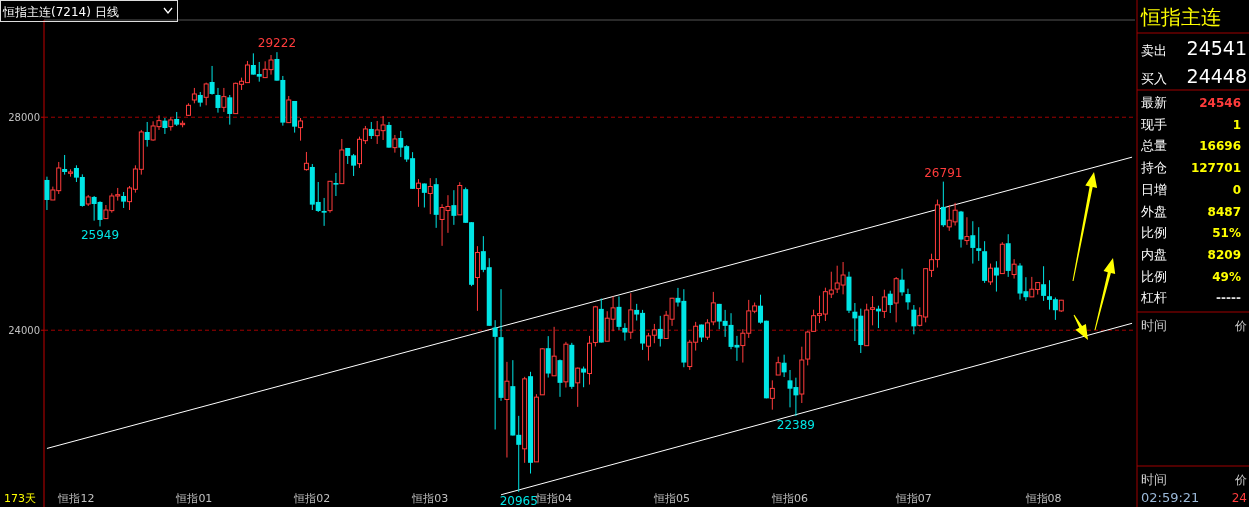  Describe the element at coordinates (60, 12) in the screenshot. I see `chart-title: 恒指主连(7214) 日线` at that location.